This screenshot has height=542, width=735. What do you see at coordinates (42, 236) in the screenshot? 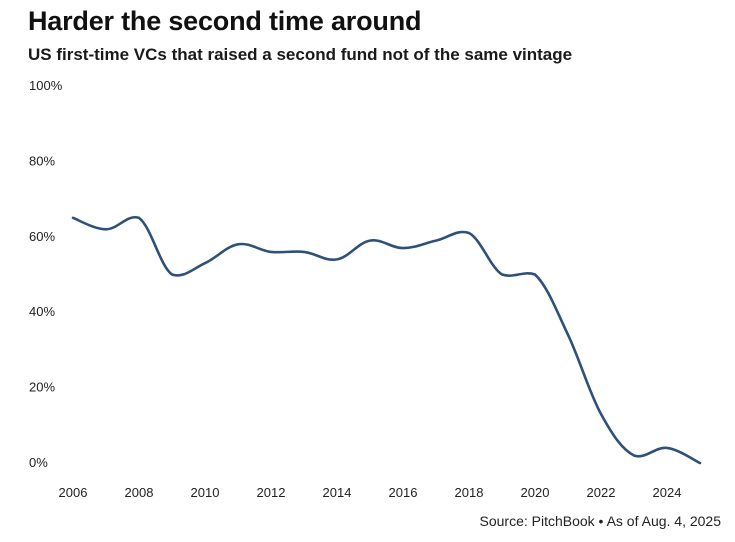
I see `y-tick-label: 60%` at bounding box center [42, 236].